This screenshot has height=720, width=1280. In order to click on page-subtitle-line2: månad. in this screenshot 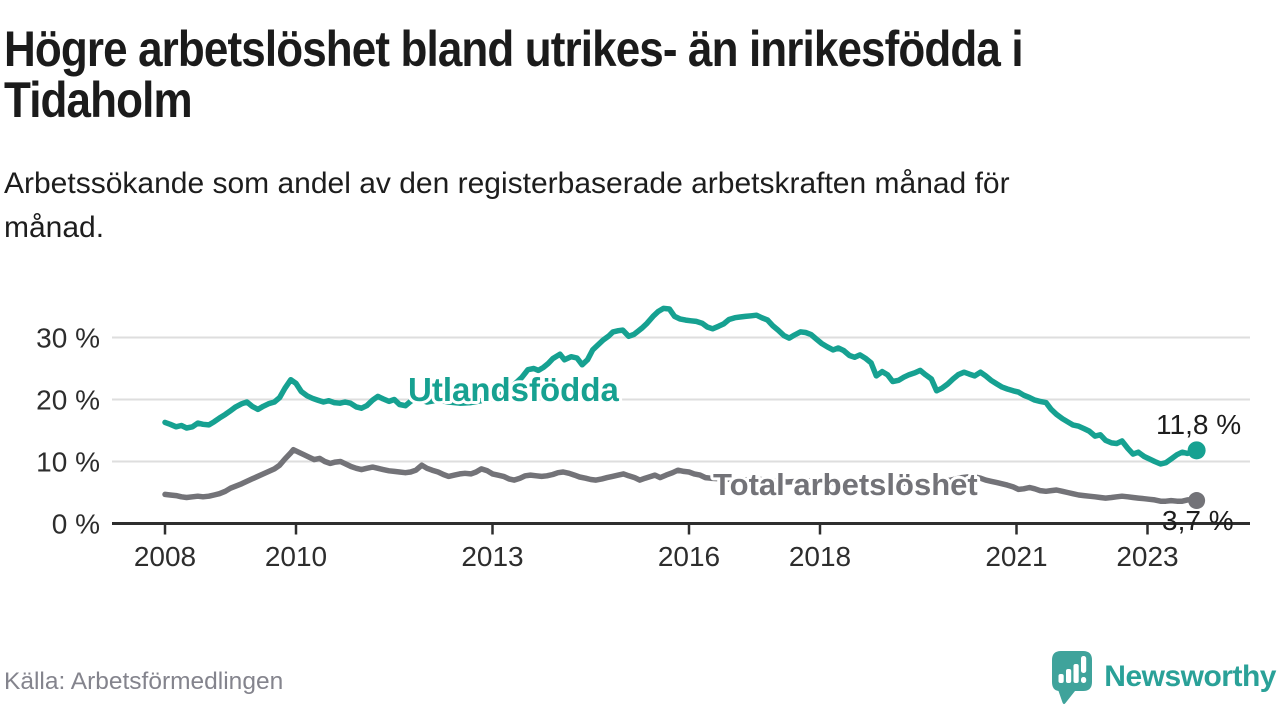, I will do `click(54, 227)`.